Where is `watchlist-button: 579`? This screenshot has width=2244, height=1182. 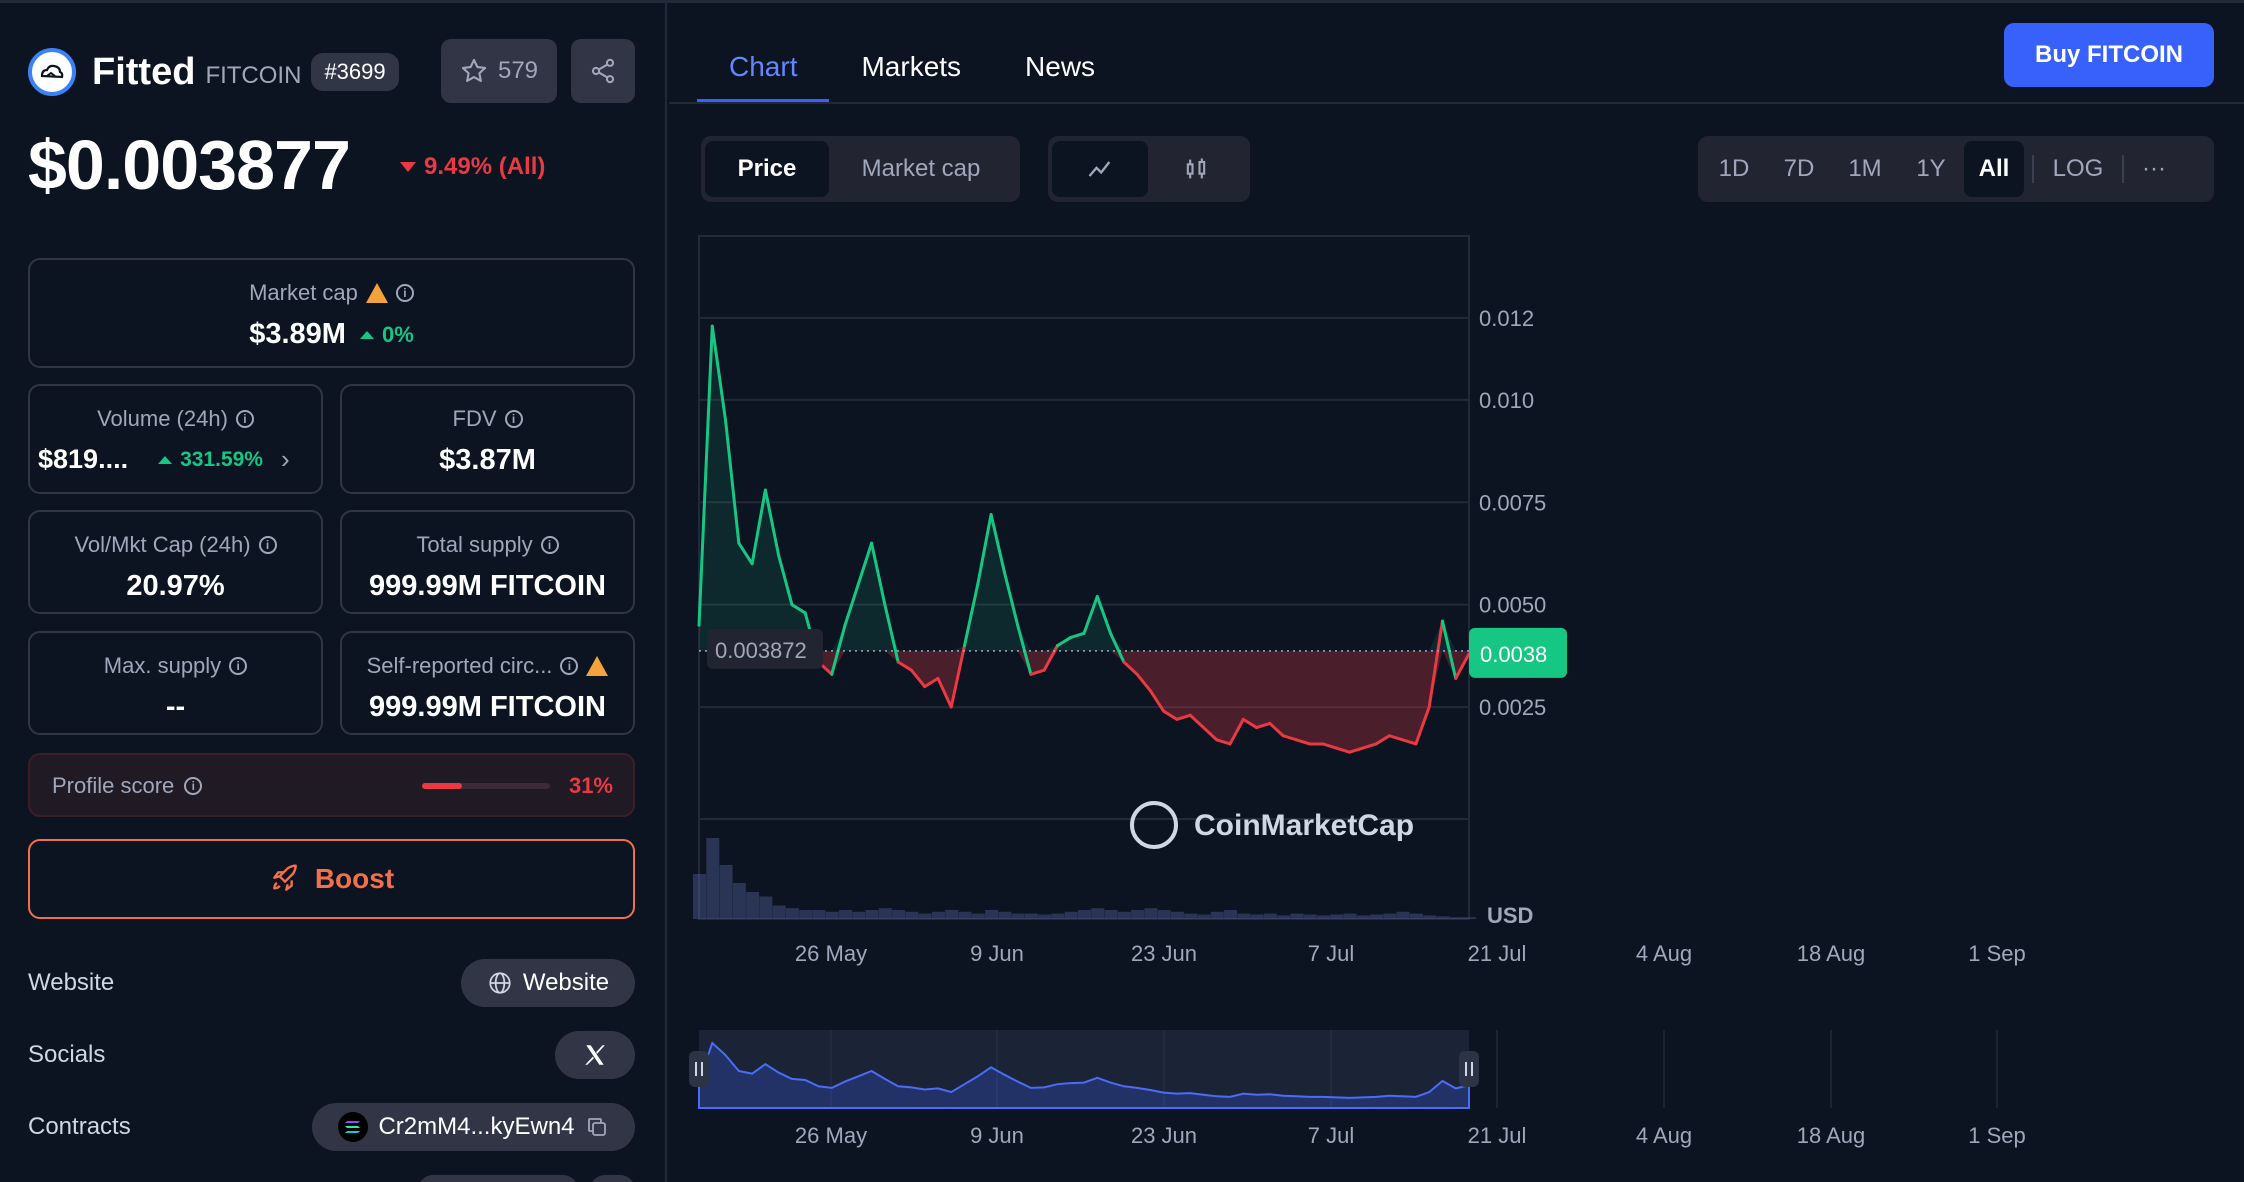 watchlist-button: 579 is located at coordinates (499, 71).